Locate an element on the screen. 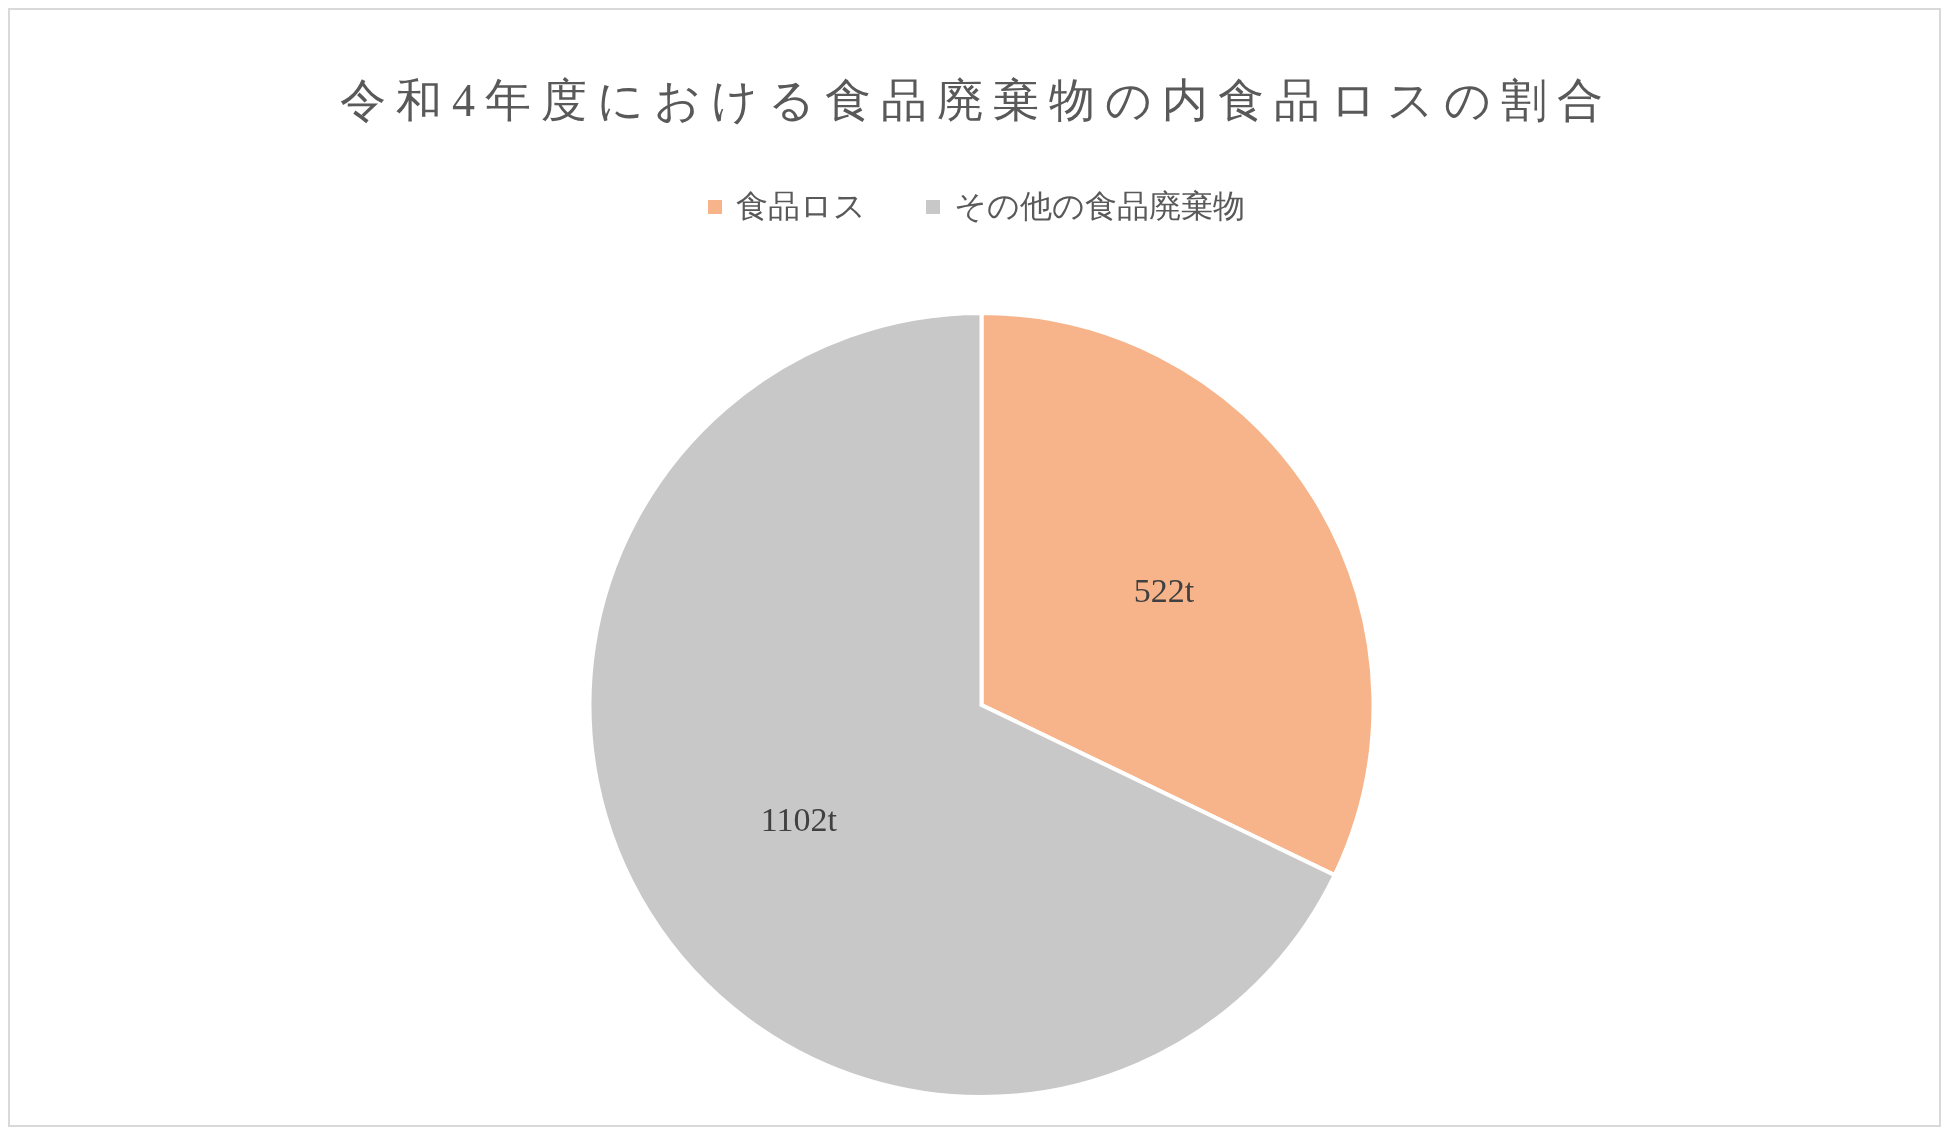  data-label: 1102t is located at coordinates (799, 820).